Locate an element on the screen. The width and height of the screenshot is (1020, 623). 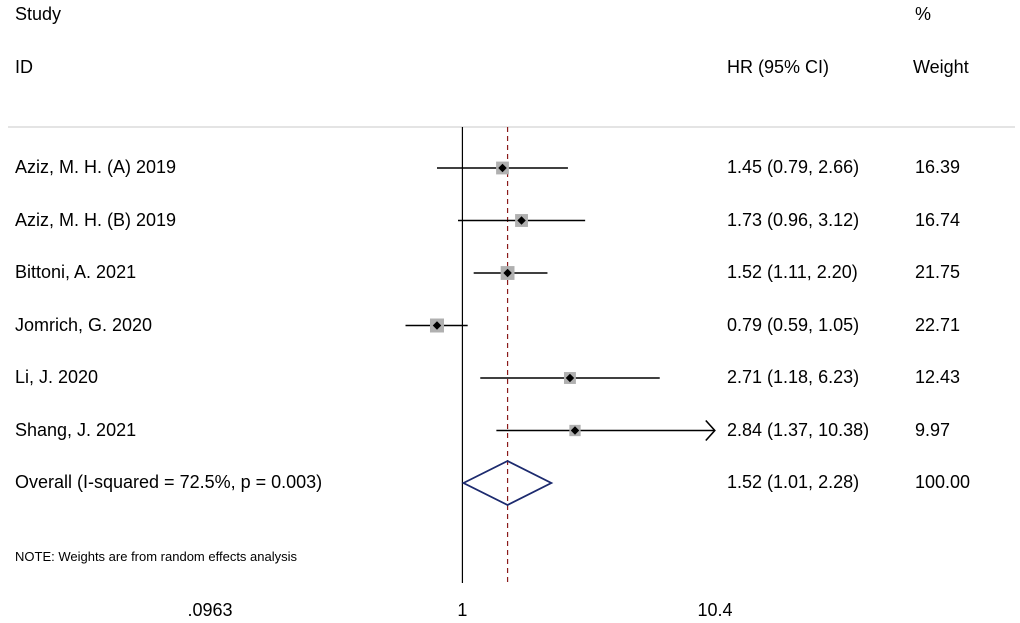
study-ci: 1.52 (1.11, 2.20) is located at coordinates (792, 272).